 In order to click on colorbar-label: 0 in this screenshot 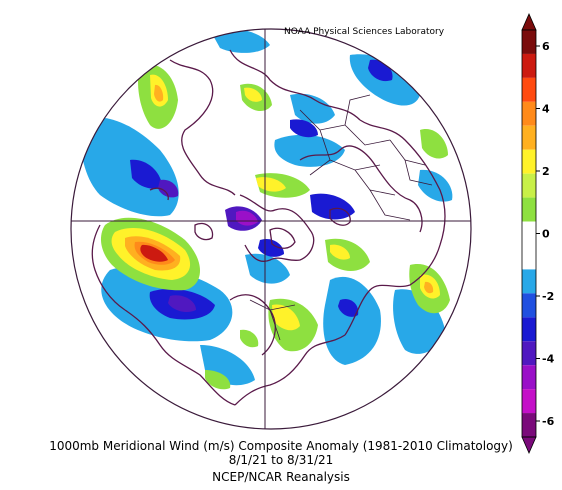, I will do `click(546, 234)`.